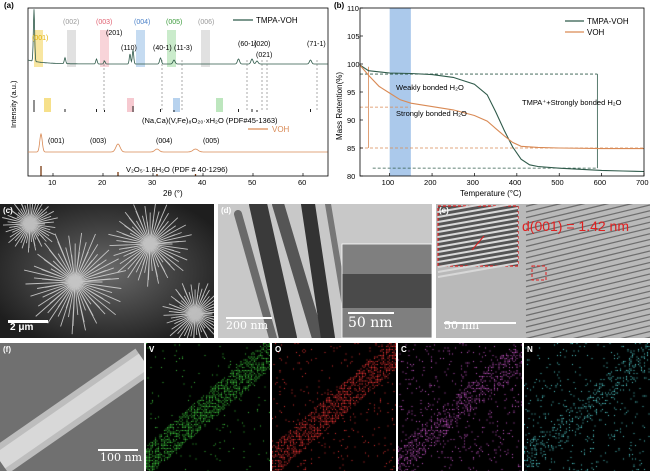 The width and height of the screenshot is (650, 472). Describe the element at coordinates (104, 22) in the screenshot. I see `peak-label: (003)` at that location.